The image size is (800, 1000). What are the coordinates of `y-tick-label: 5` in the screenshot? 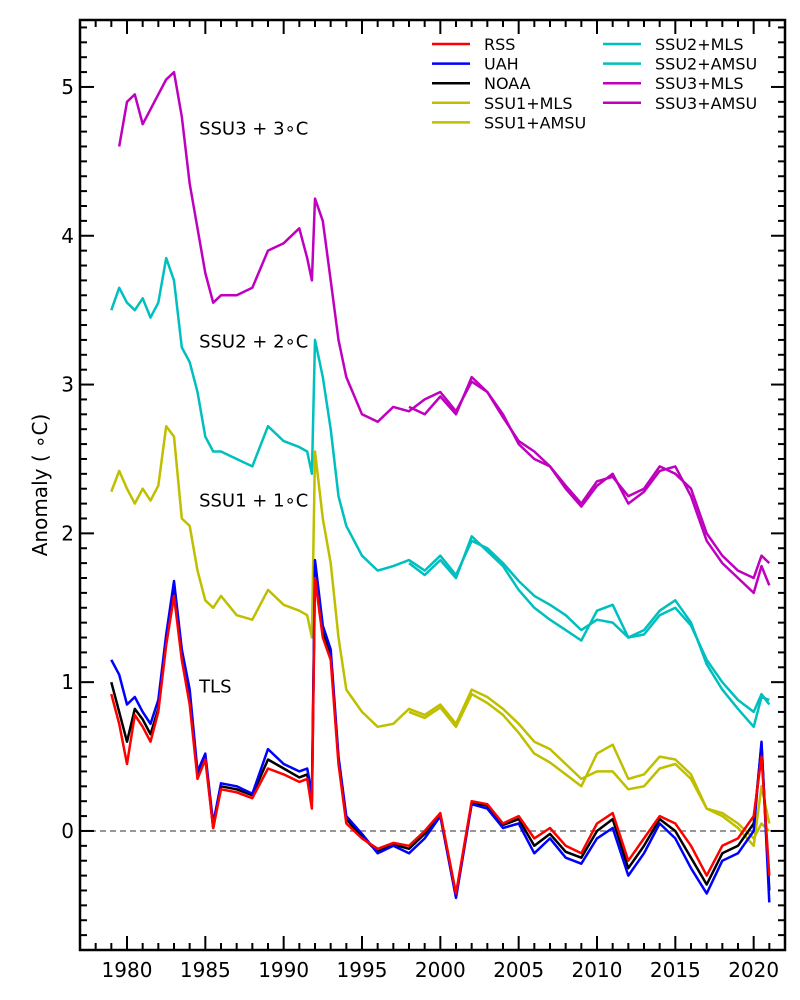 It's located at (67, 87).